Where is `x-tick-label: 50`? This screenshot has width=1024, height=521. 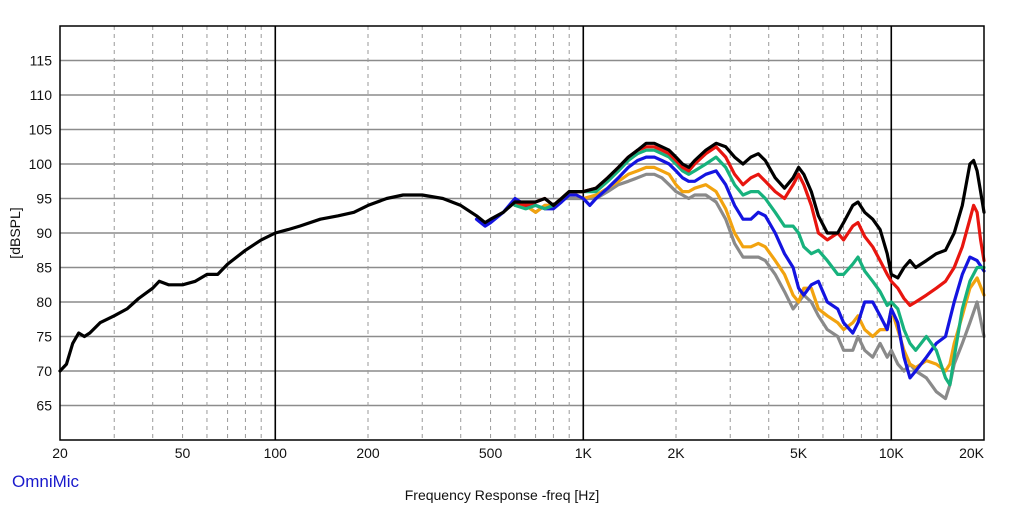
x-tick-label: 50 is located at coordinates (183, 453).